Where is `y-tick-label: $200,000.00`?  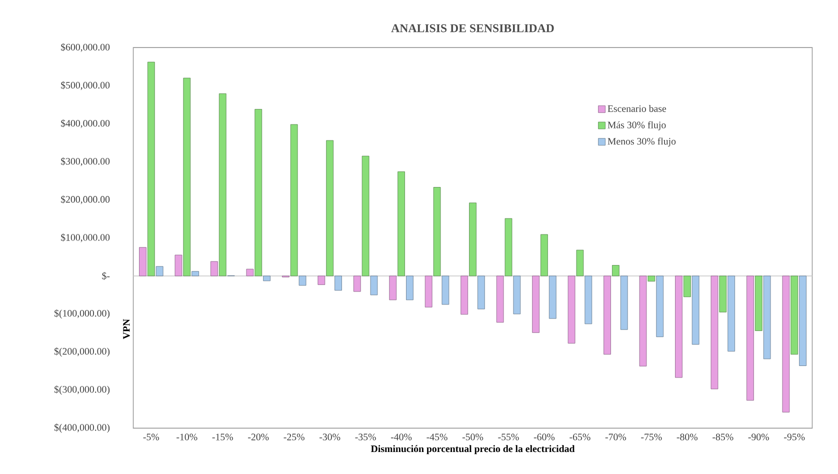
y-tick-label: $200,000.00 is located at coordinates (85, 200).